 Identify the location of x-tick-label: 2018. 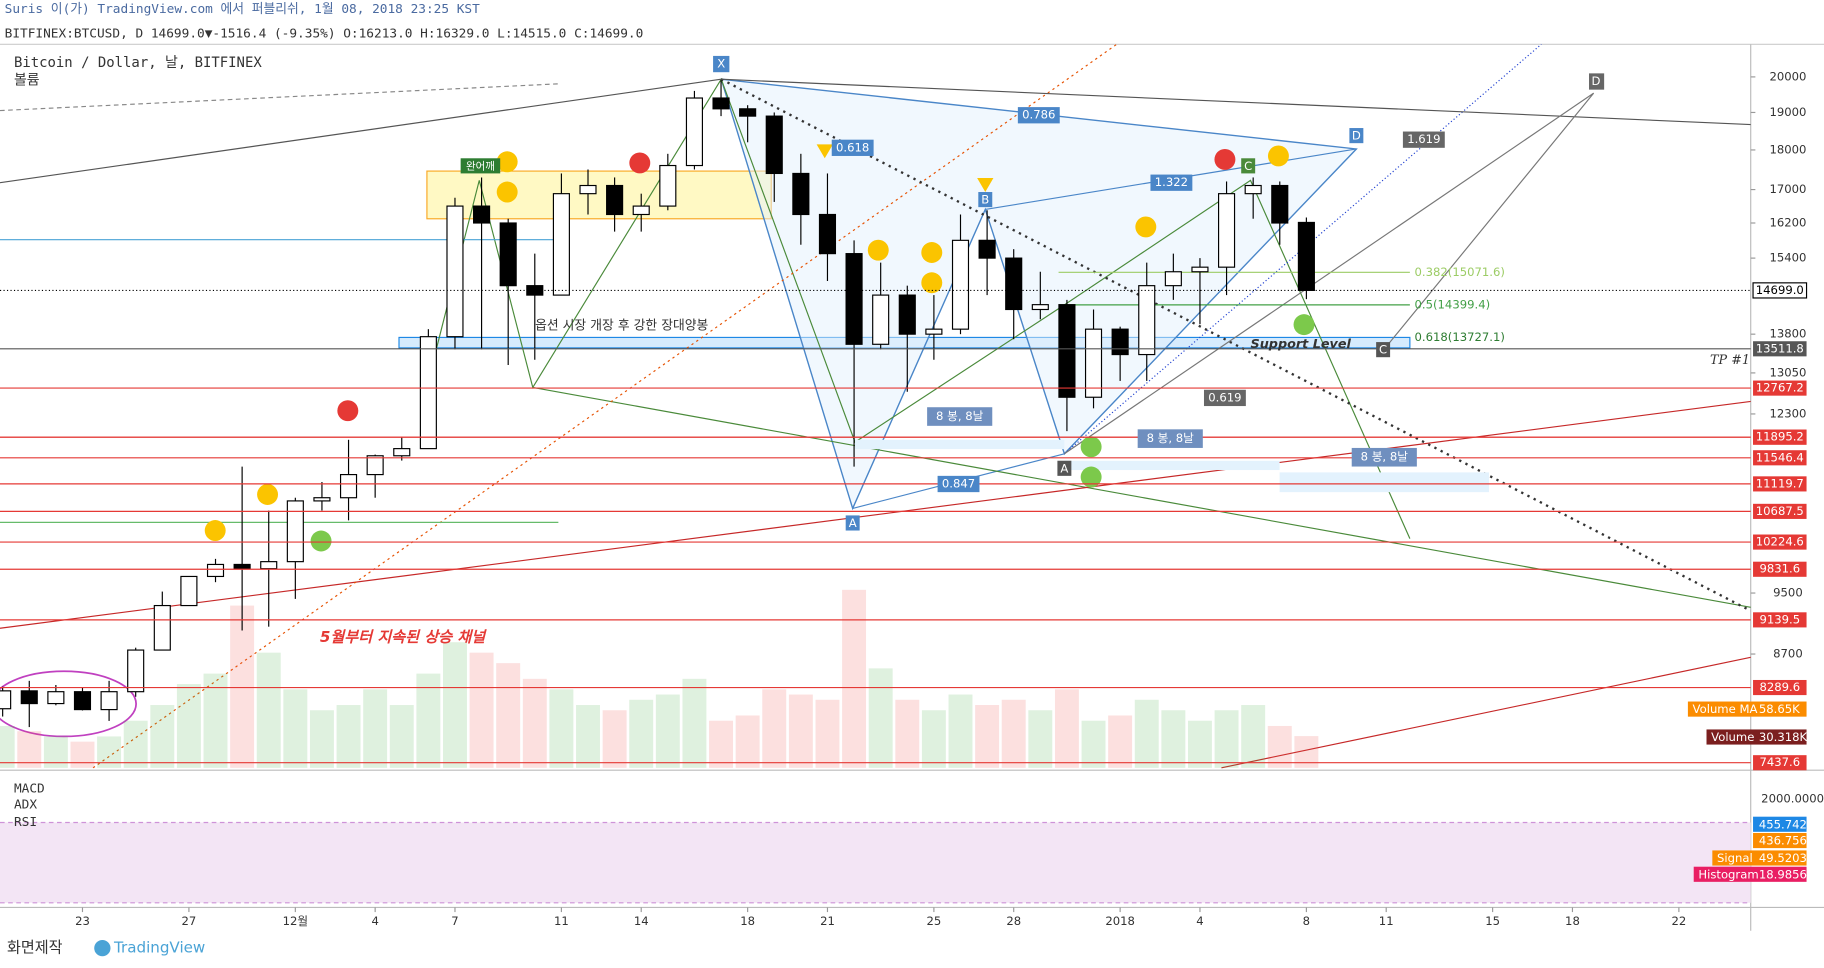
(1120, 921).